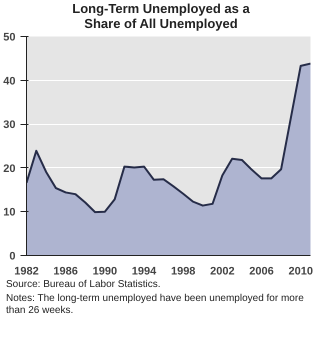 This screenshot has width=322, height=343. I want to click on x-tick-label: 1998, so click(183, 271).